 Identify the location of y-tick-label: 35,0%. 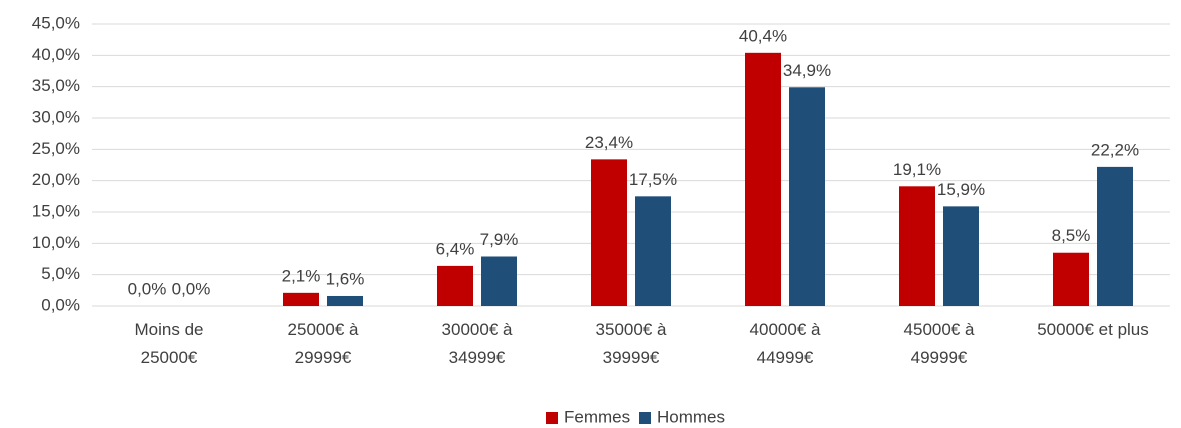
(56, 85).